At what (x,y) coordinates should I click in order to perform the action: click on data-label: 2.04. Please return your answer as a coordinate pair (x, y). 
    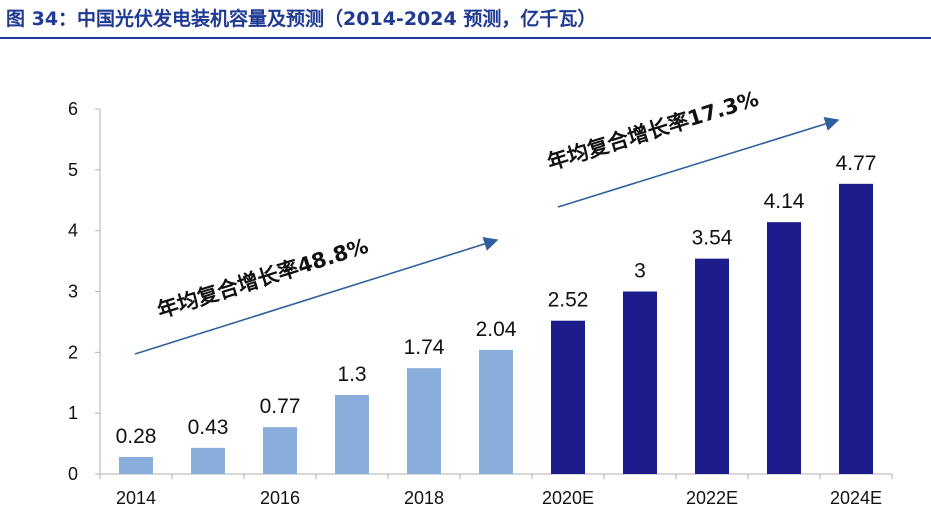
    Looking at the image, I should click on (496, 329).